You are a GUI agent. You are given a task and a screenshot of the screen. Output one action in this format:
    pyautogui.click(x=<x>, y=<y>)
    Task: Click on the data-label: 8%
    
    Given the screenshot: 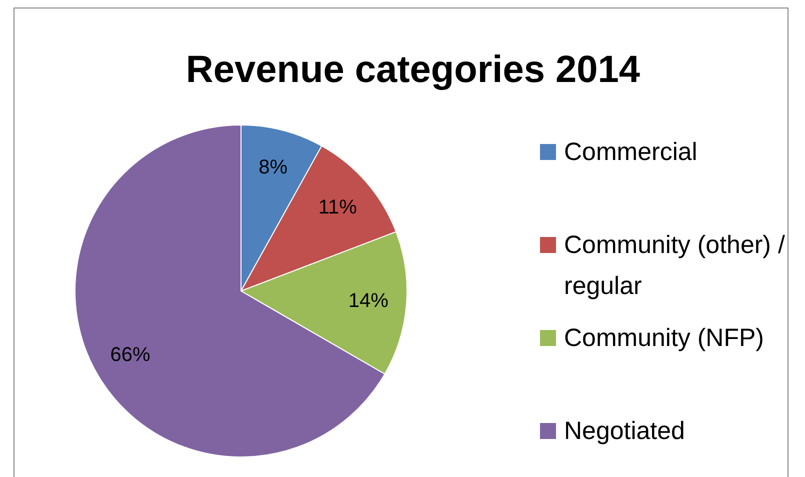 What is the action you would take?
    pyautogui.click(x=273, y=167)
    